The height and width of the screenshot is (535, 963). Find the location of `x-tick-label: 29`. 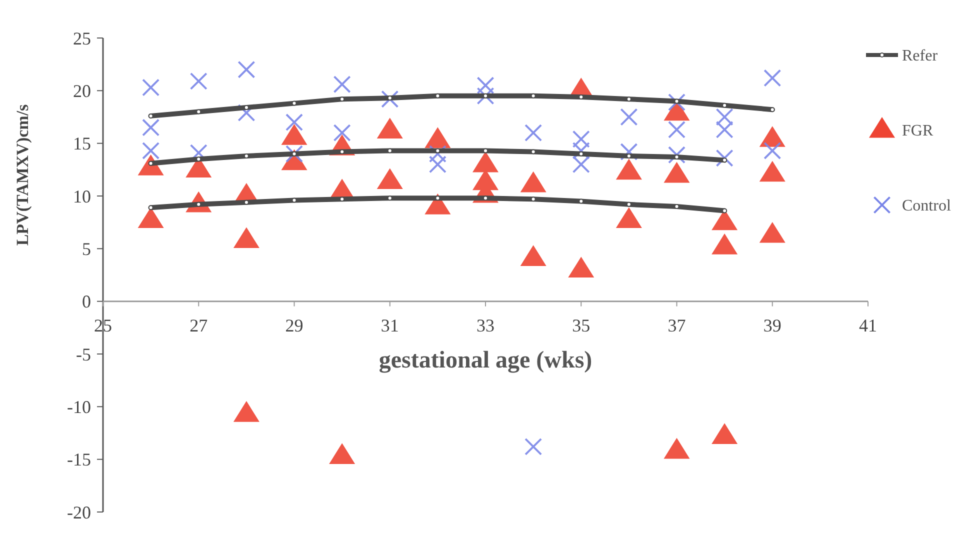

x-tick-label: 29 is located at coordinates (294, 325).